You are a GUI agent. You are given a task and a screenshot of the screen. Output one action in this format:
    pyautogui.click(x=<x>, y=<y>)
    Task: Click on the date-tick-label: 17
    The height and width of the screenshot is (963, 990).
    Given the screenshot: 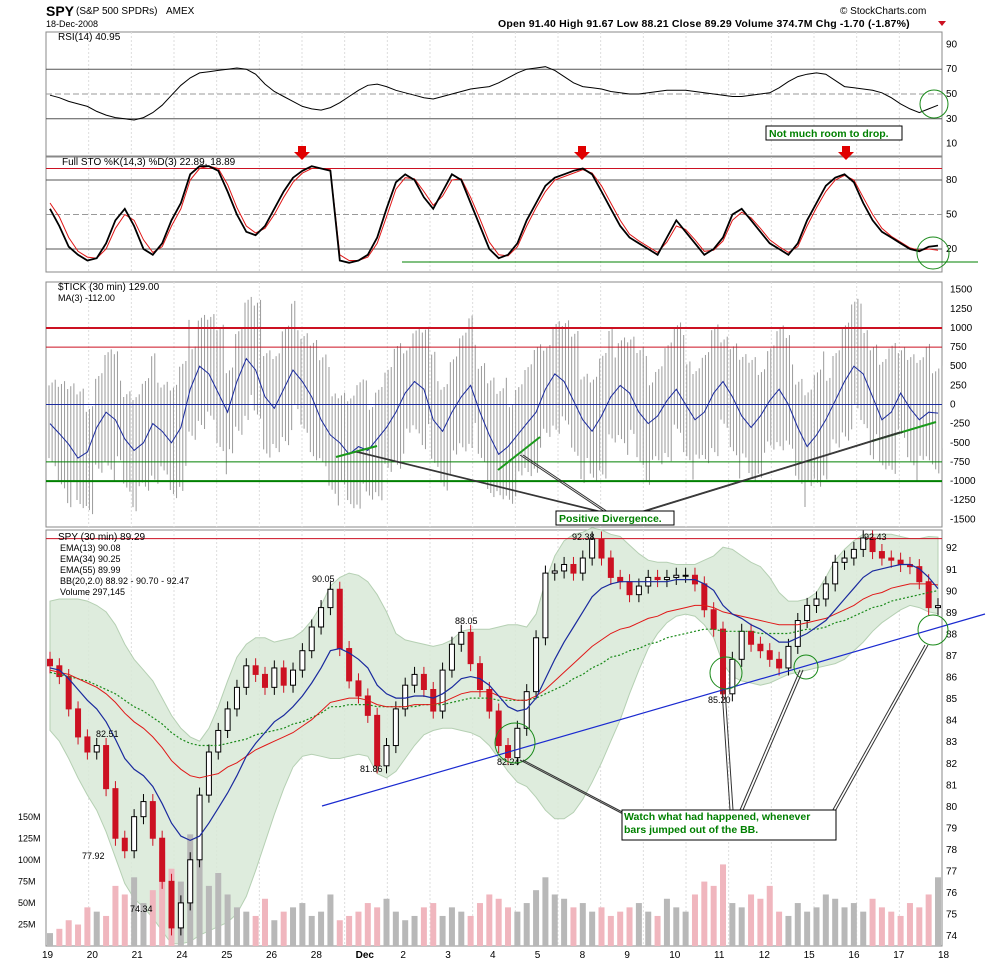 What is the action you would take?
    pyautogui.click(x=899, y=955)
    